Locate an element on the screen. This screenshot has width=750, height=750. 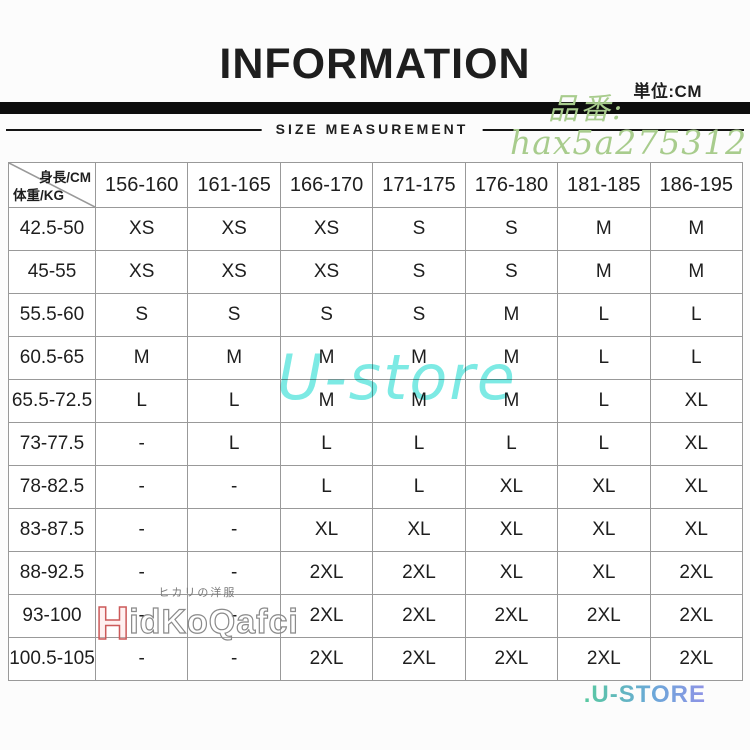
row-label: 88-92.5 is located at coordinates (52, 573).